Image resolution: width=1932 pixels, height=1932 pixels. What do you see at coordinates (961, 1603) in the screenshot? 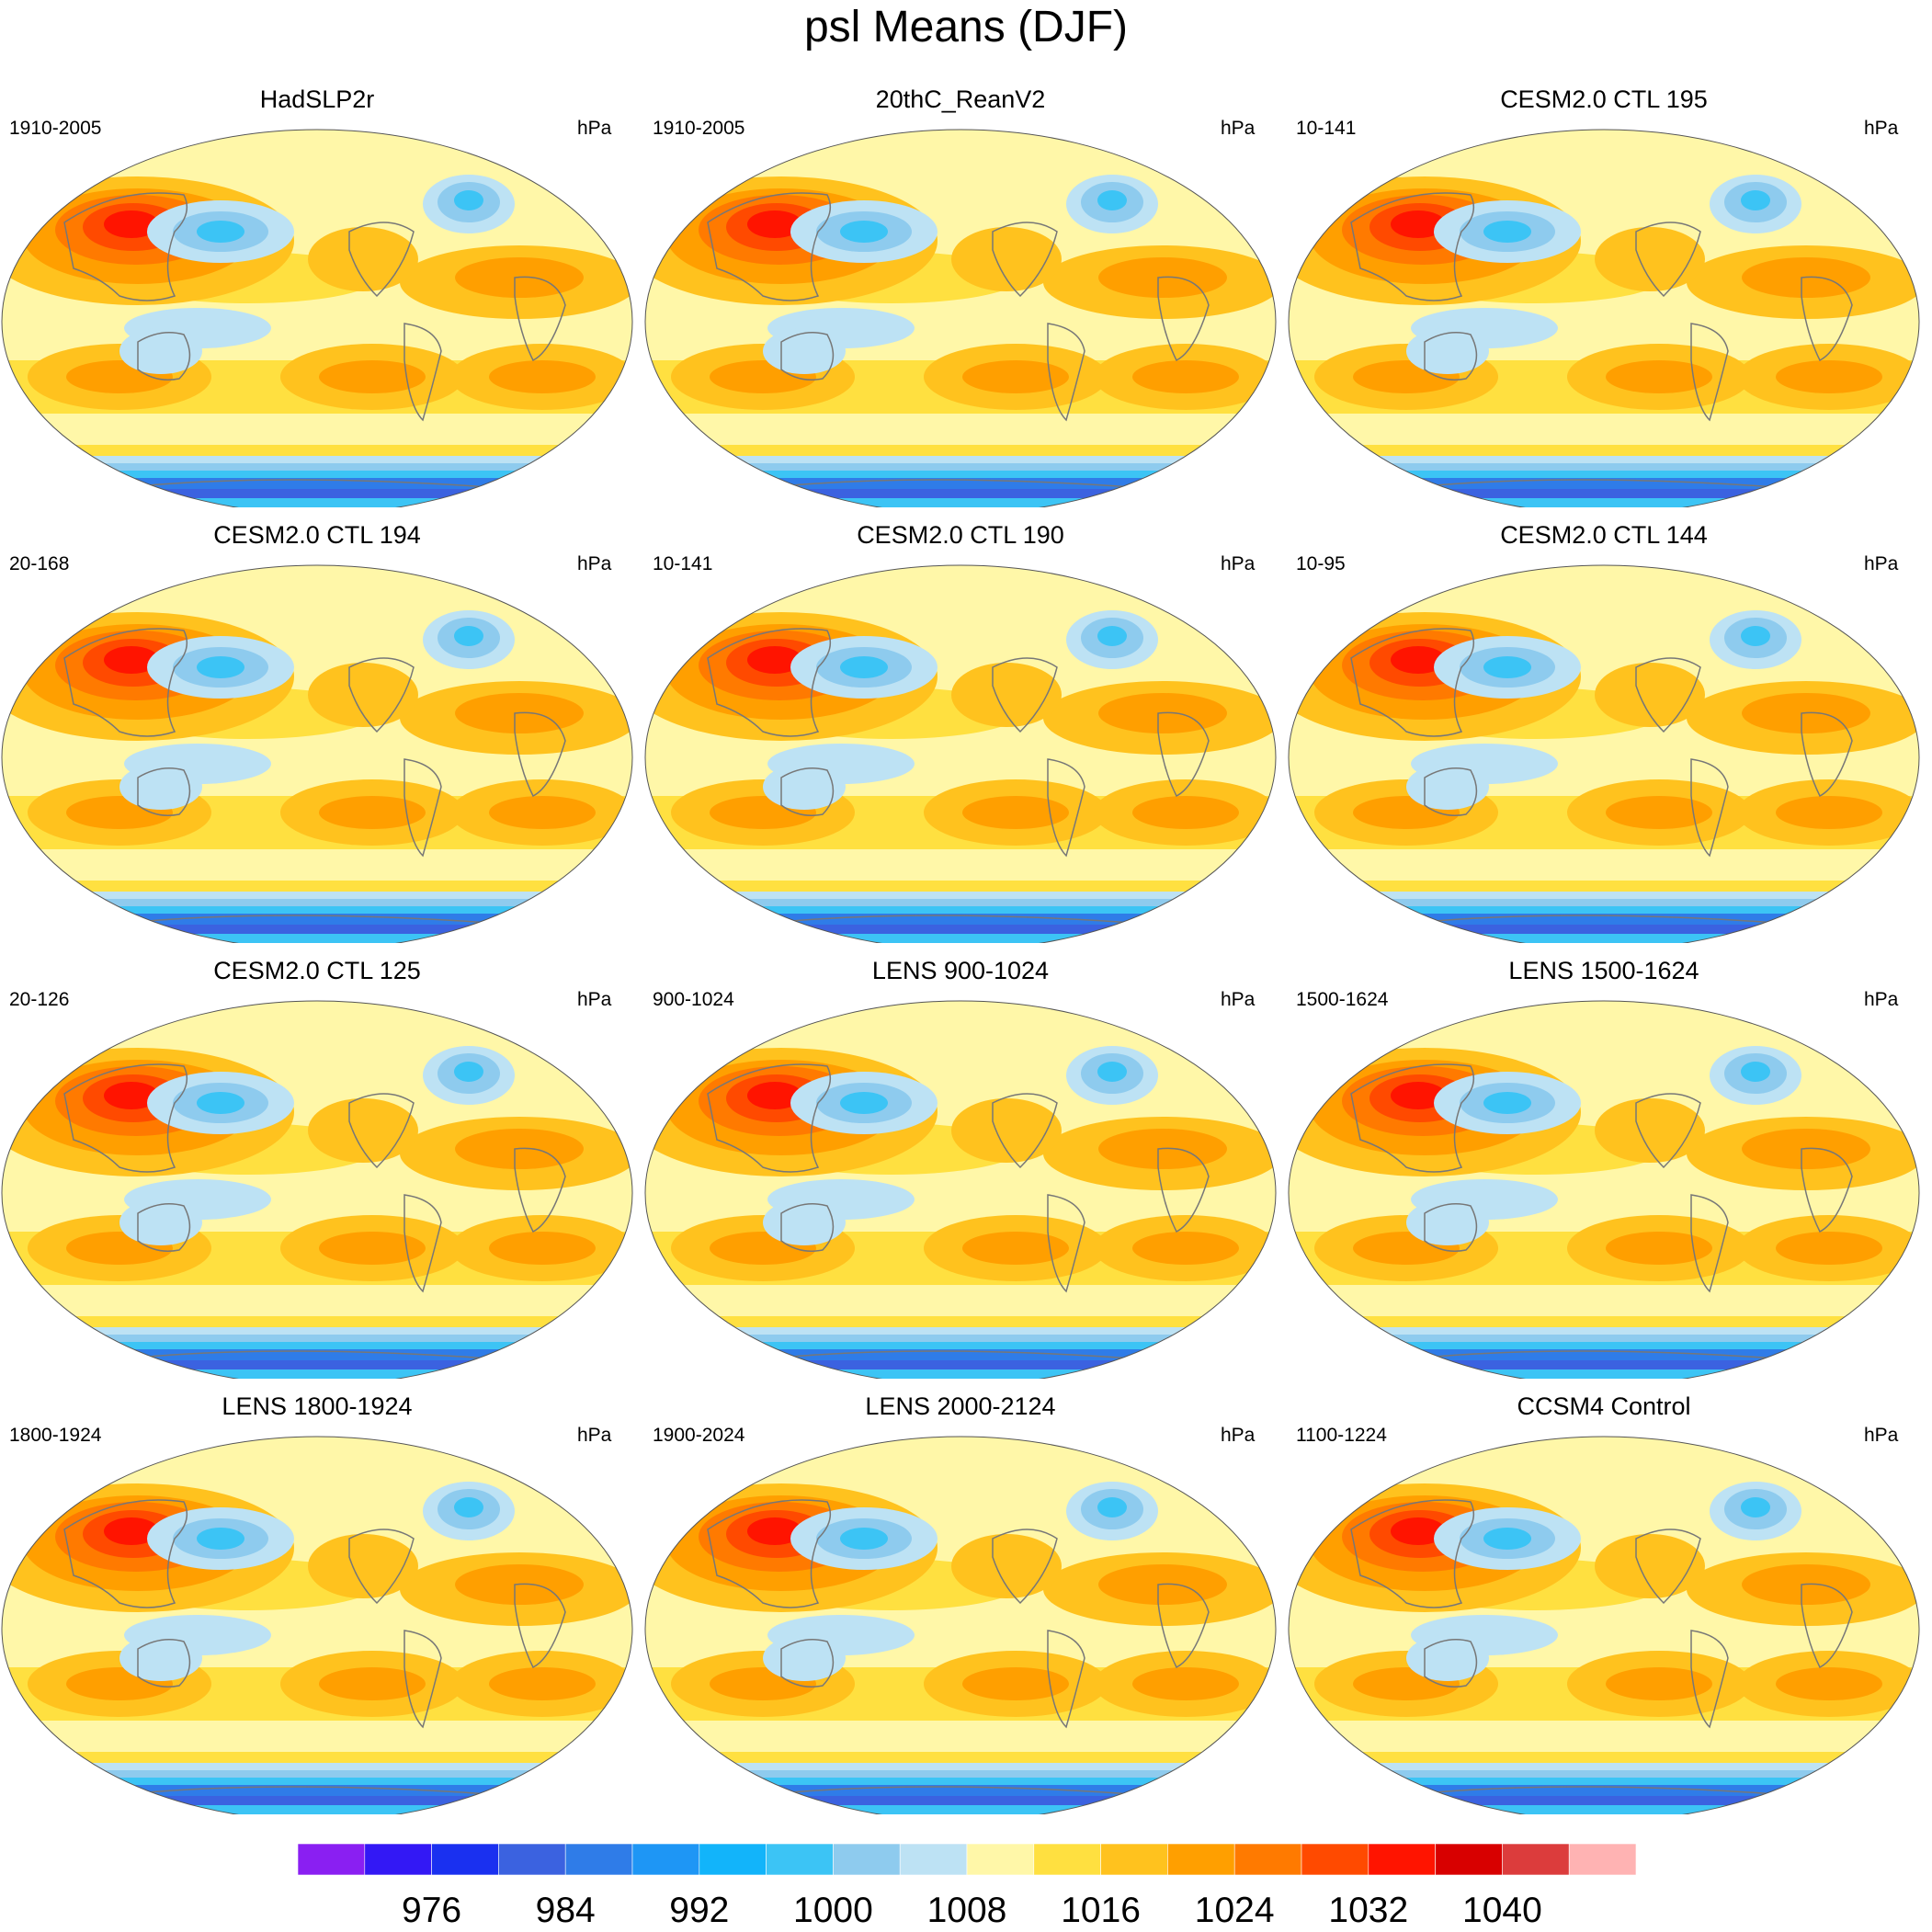
I see `map-panel: LENS 2000-2124 1900-2024 hPa` at bounding box center [961, 1603].